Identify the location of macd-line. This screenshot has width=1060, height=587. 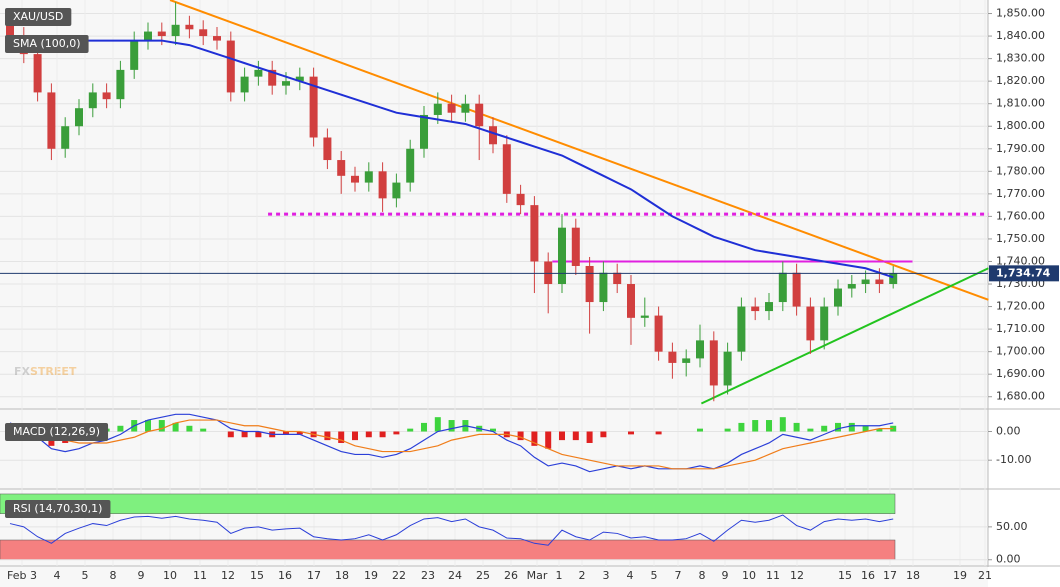
(451, 443).